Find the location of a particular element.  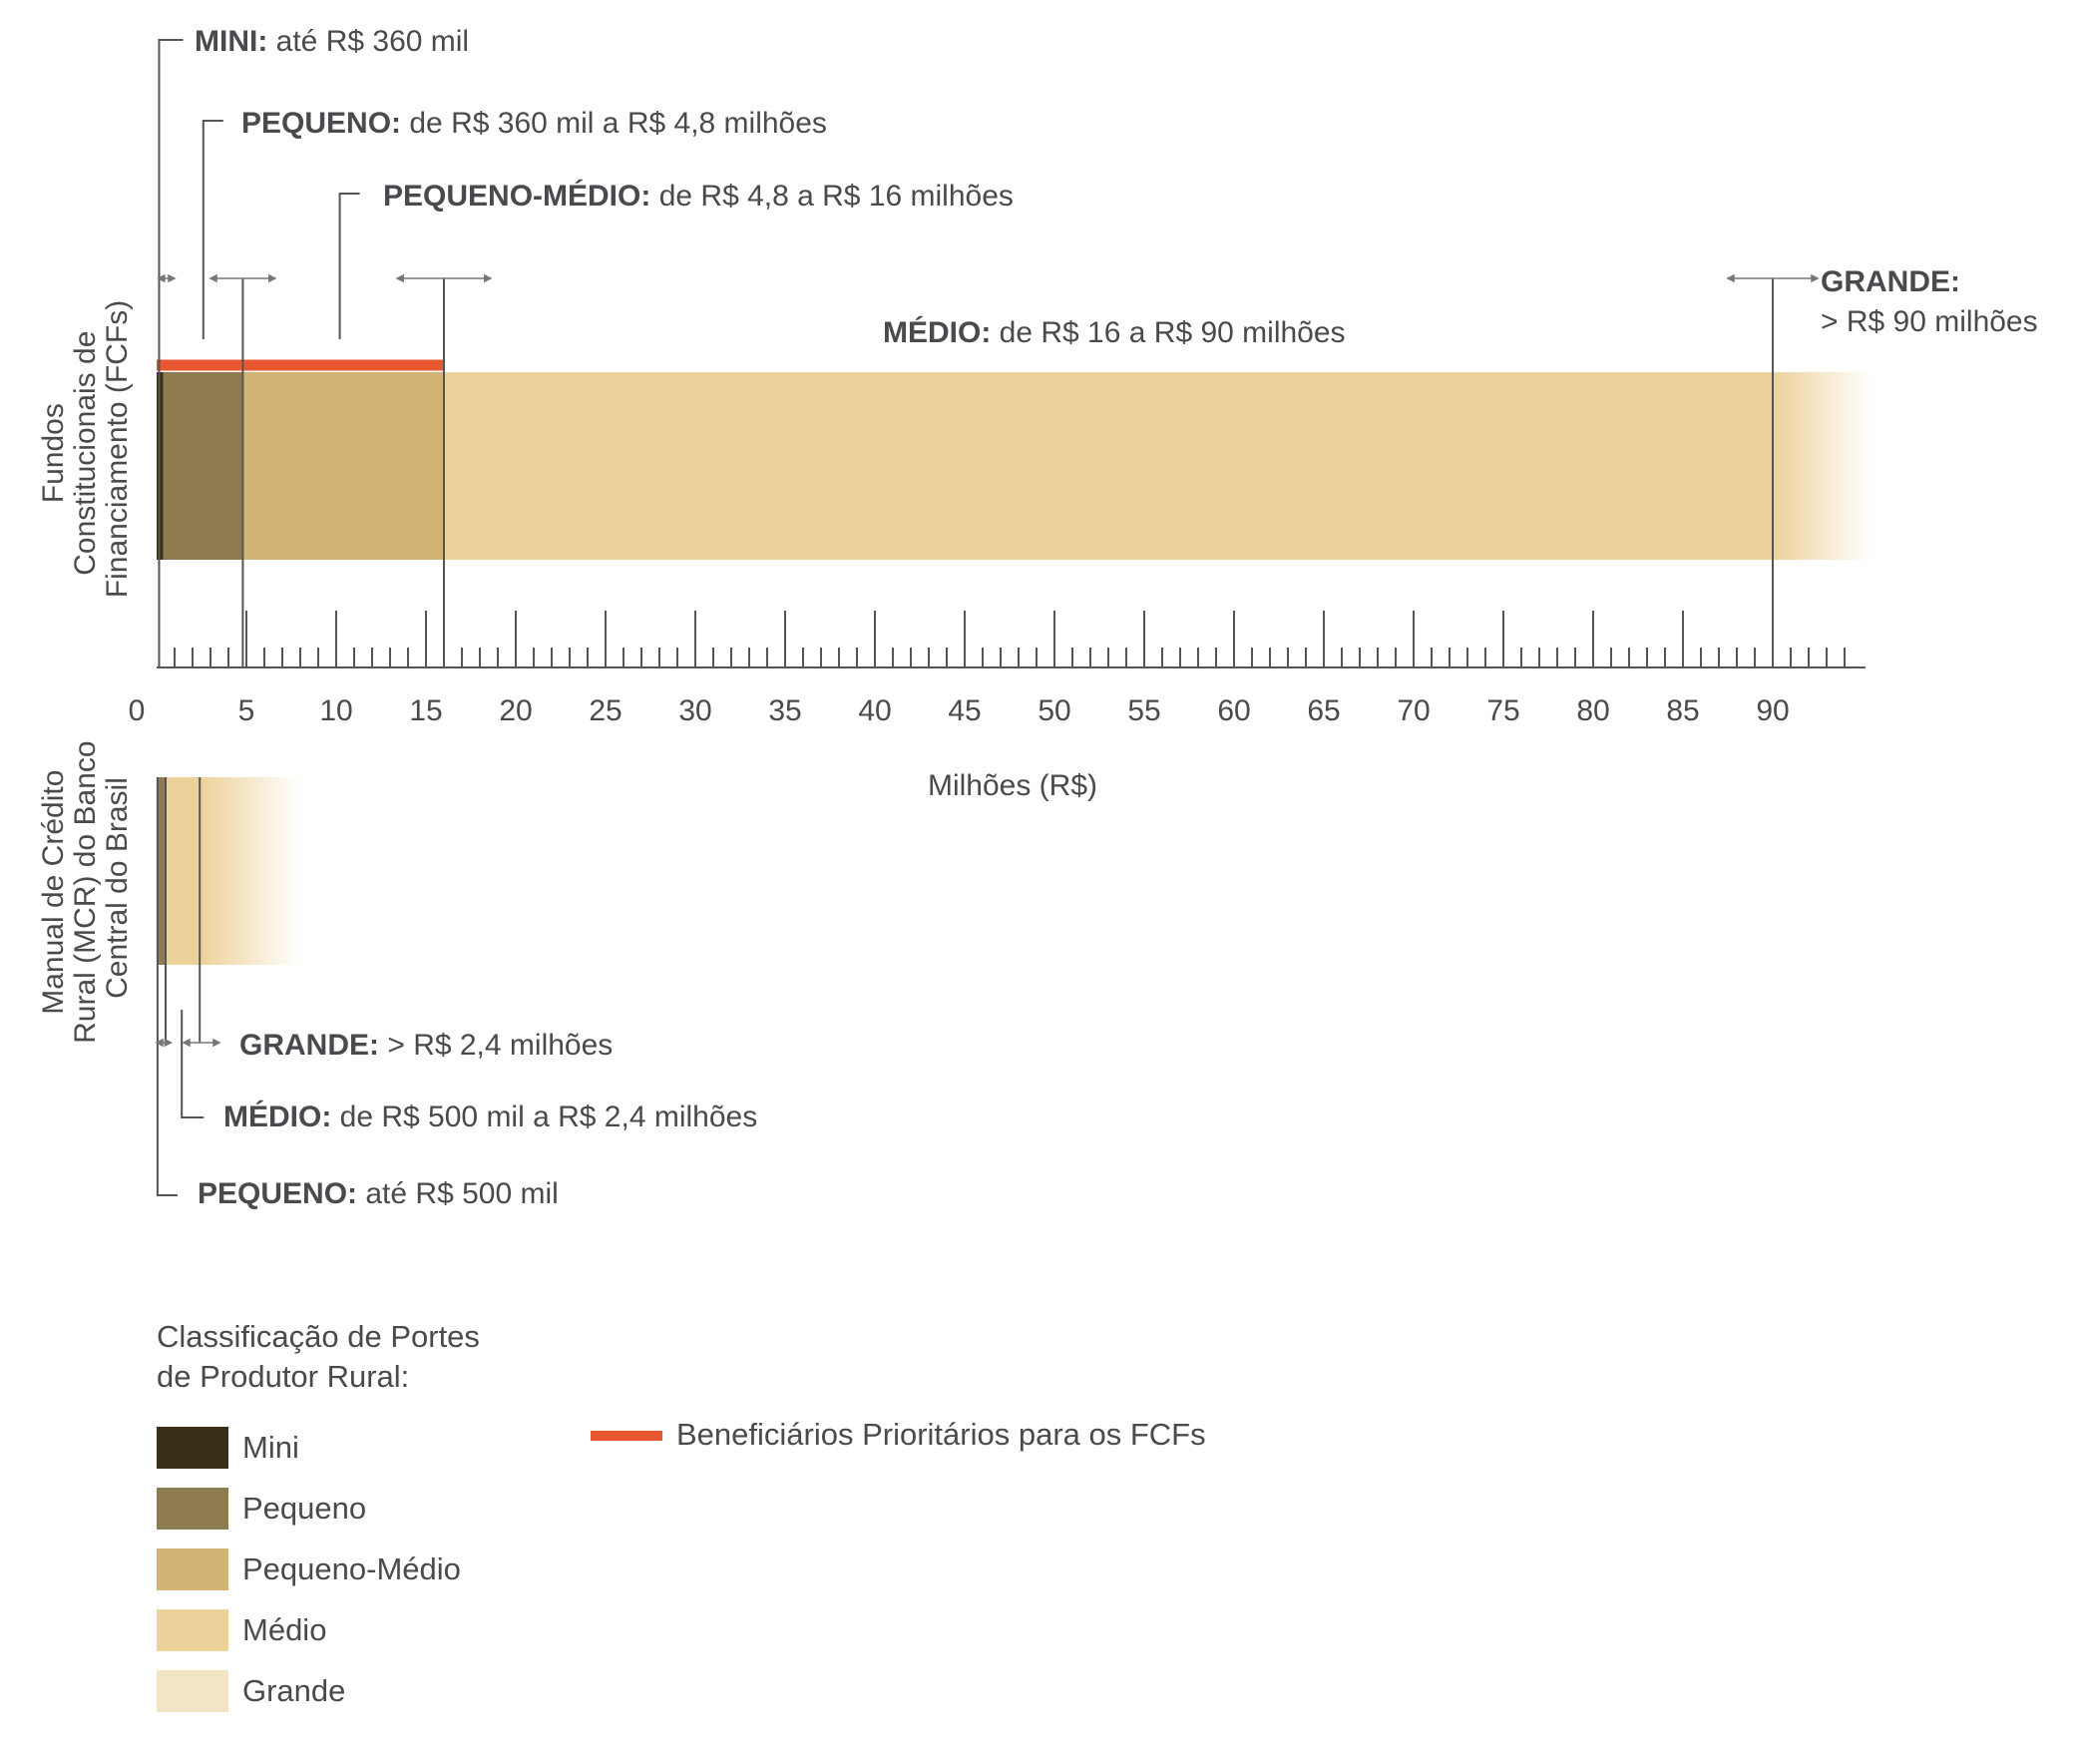

tick-label-15: 15 is located at coordinates (425, 710).